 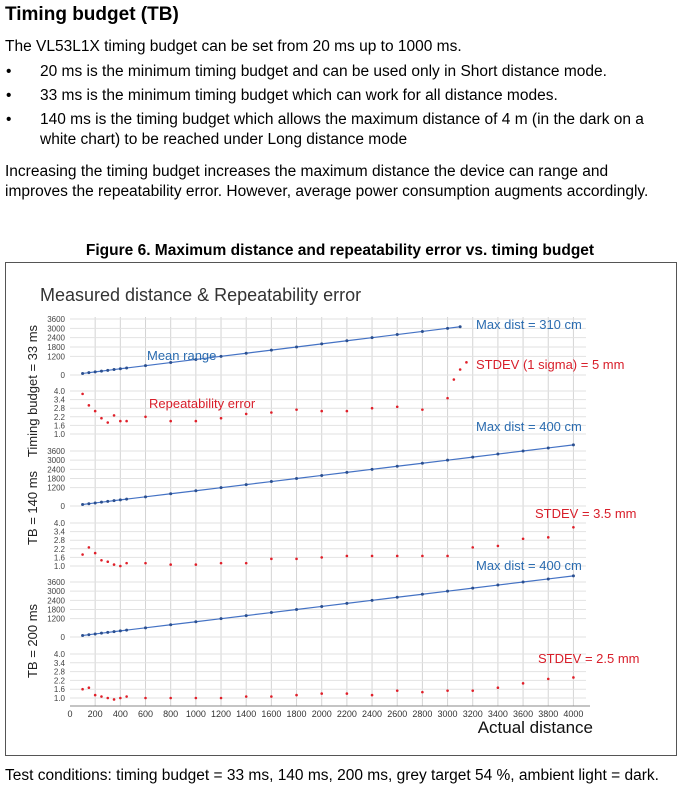 I want to click on range-tick-label: 0, so click(x=63, y=375).